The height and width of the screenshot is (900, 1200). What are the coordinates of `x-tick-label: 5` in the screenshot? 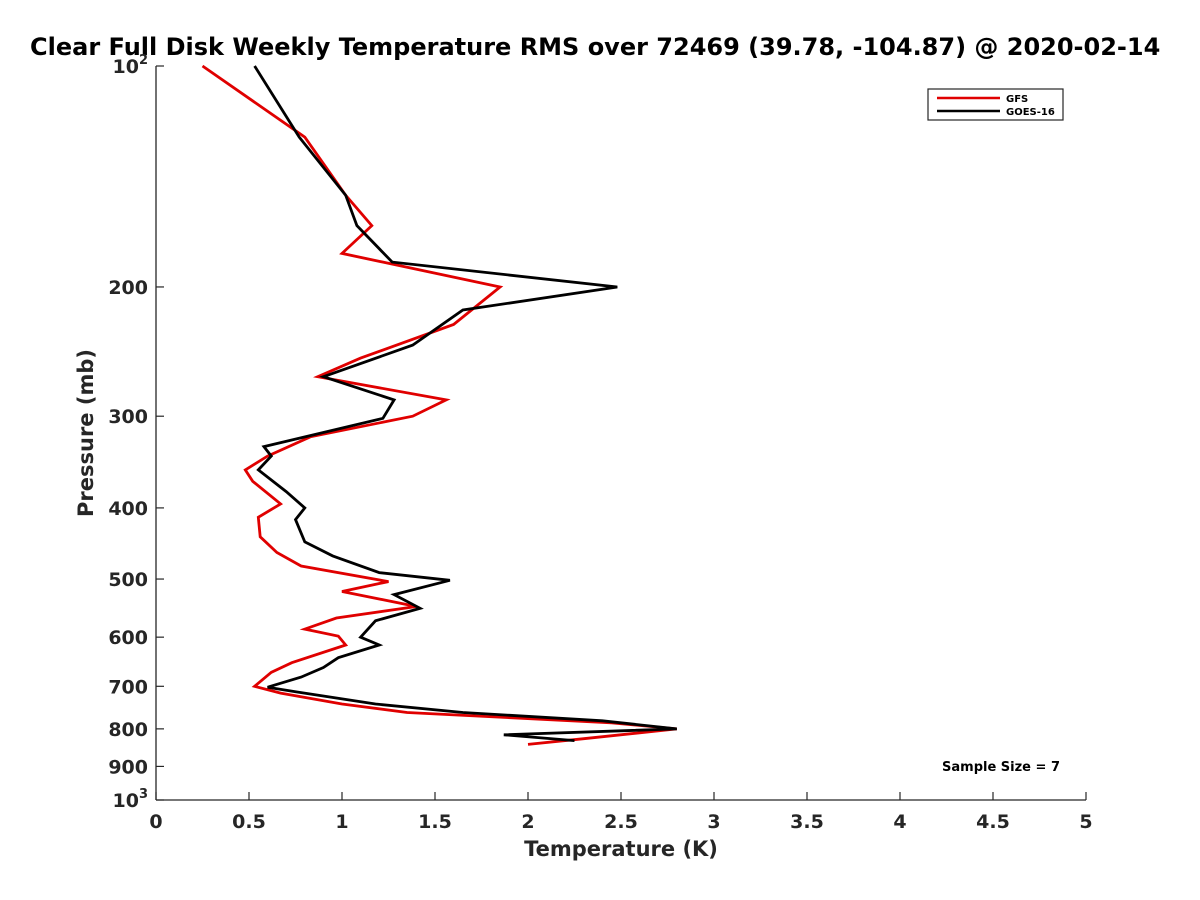 It's located at (1085, 822).